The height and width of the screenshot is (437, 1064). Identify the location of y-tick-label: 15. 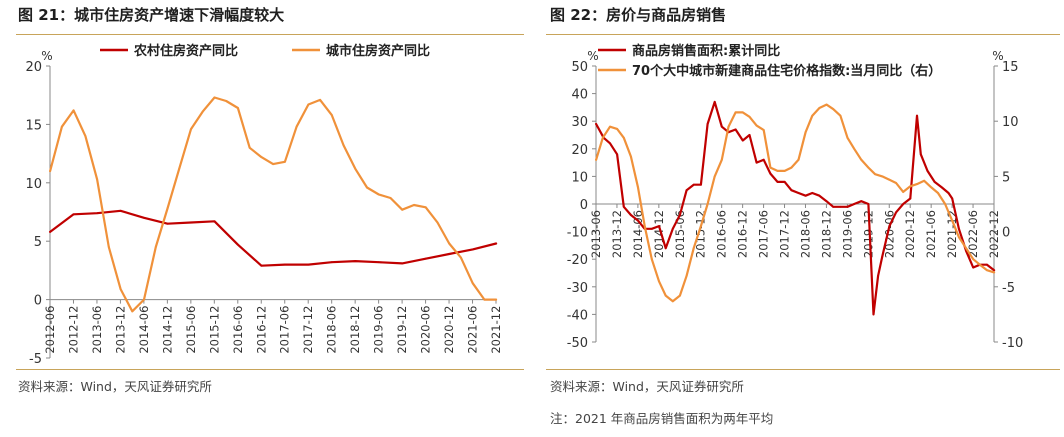
(33, 125).